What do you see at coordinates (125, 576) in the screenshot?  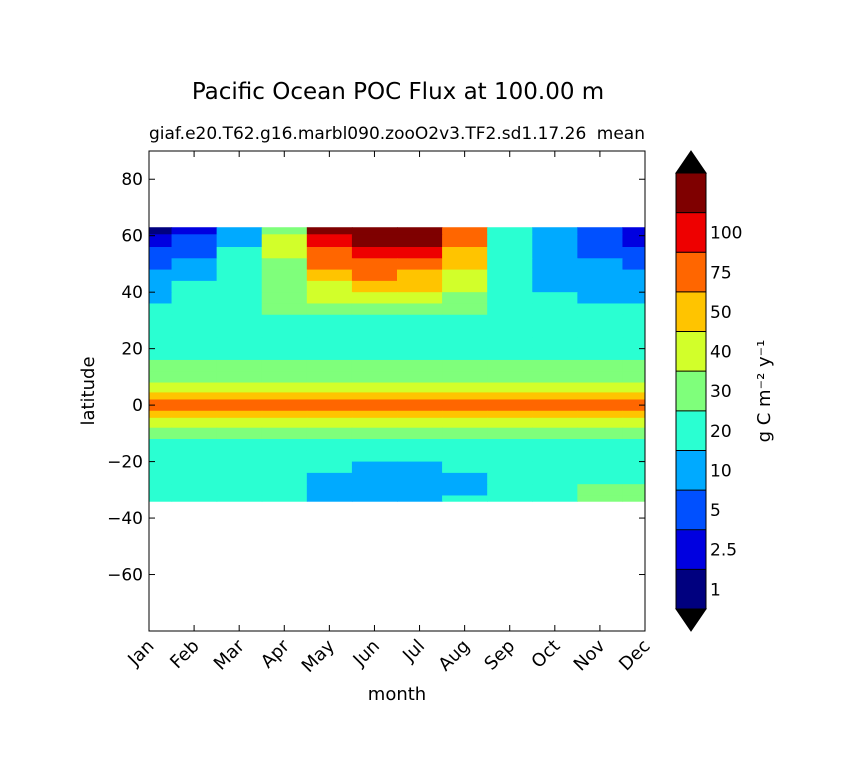 I see `y-tick-label: −60` at bounding box center [125, 576].